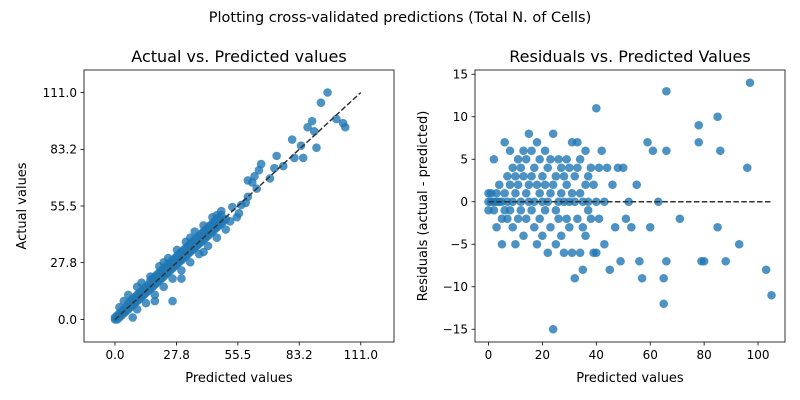  I want to click on y-tick-label: 111.0, so click(60, 93).